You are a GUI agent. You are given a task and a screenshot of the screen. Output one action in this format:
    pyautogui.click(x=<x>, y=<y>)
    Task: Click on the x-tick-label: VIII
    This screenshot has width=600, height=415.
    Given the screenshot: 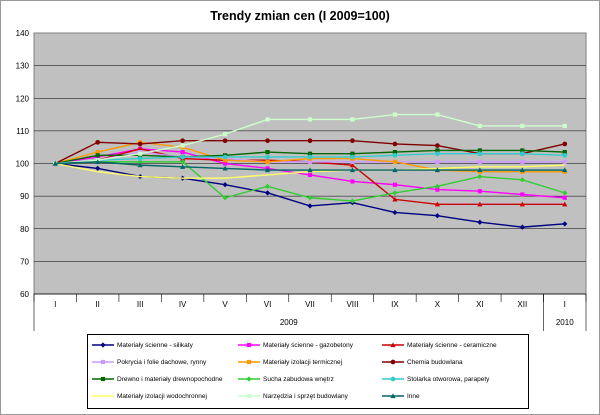 What is the action you would take?
    pyautogui.click(x=352, y=304)
    